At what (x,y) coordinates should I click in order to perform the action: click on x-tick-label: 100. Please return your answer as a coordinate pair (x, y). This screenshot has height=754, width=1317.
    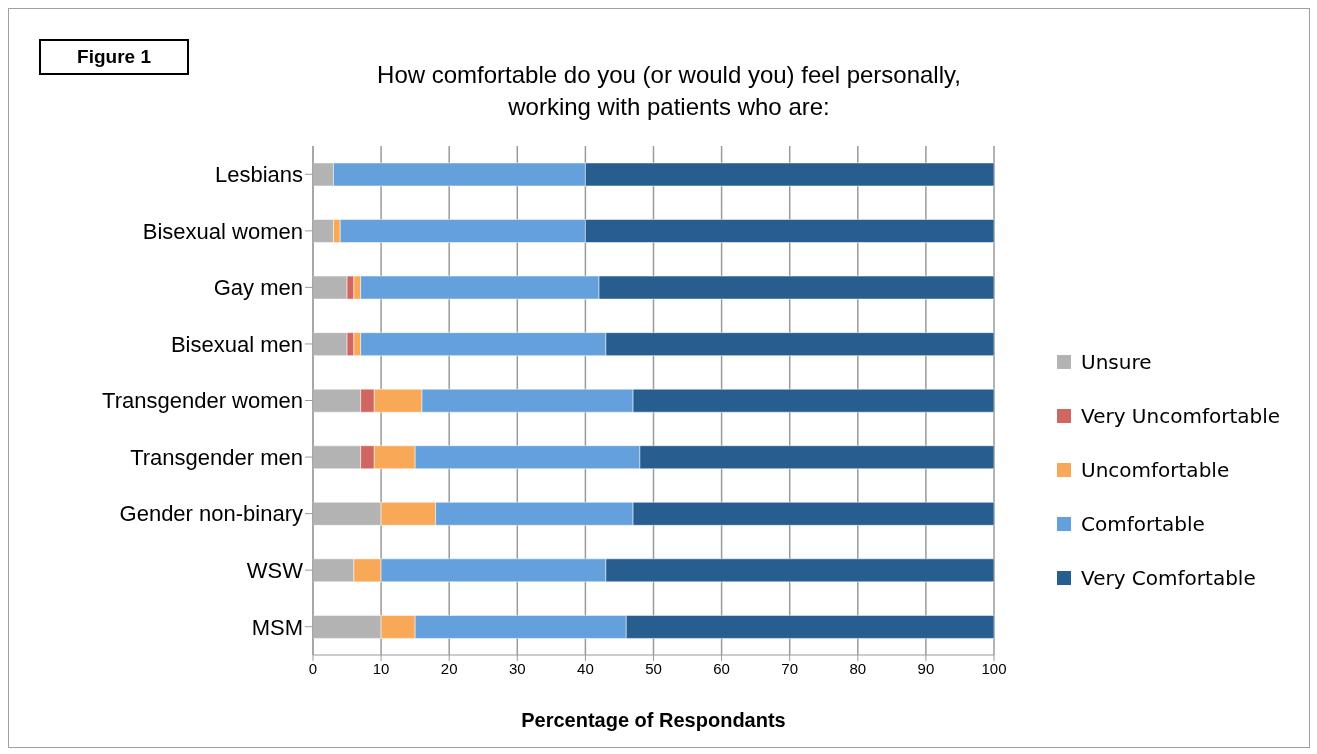
    Looking at the image, I should click on (994, 668).